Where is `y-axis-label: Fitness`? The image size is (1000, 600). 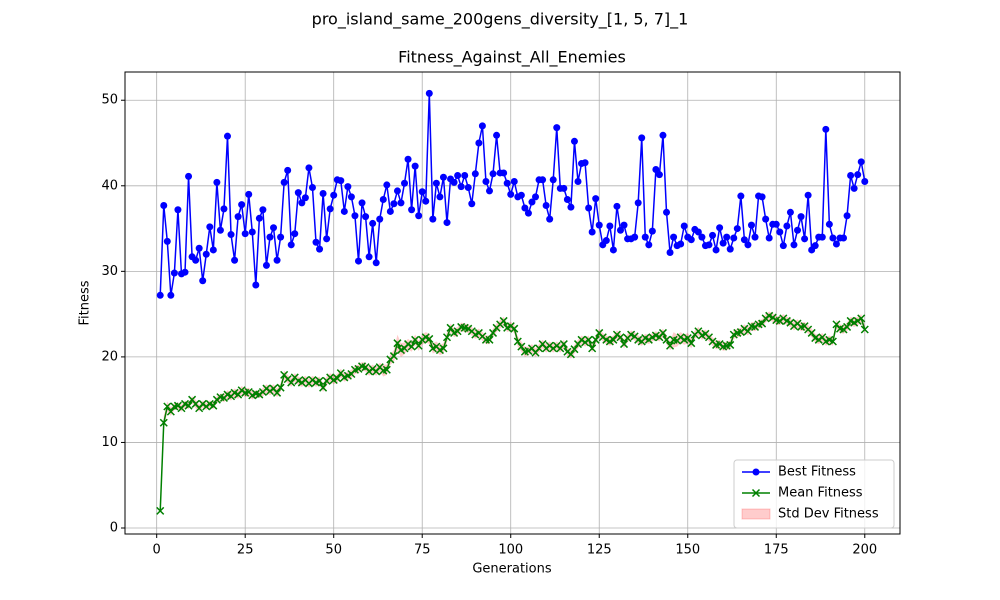
y-axis-label: Fitness is located at coordinates (85, 302).